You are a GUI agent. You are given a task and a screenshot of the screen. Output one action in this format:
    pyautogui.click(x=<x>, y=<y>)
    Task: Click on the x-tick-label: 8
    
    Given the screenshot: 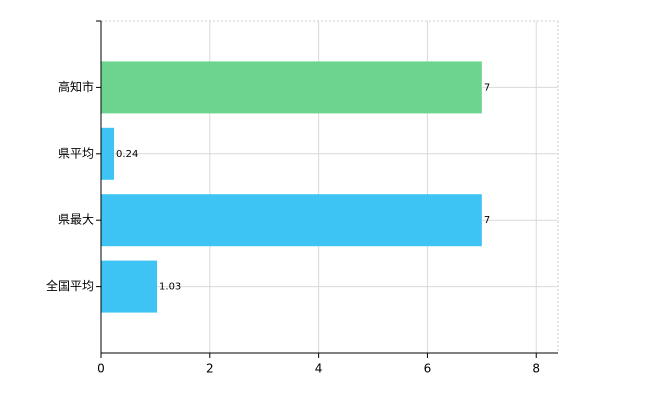 What is the action you would take?
    pyautogui.click(x=536, y=369)
    